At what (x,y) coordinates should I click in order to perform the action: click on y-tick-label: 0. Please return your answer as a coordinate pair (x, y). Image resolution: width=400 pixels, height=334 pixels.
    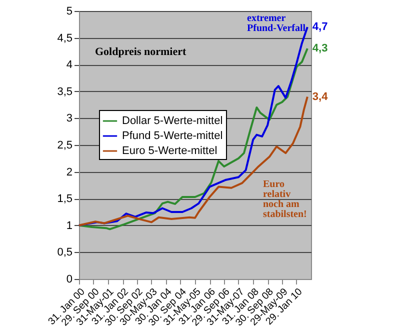
    Looking at the image, I should click on (69, 280).